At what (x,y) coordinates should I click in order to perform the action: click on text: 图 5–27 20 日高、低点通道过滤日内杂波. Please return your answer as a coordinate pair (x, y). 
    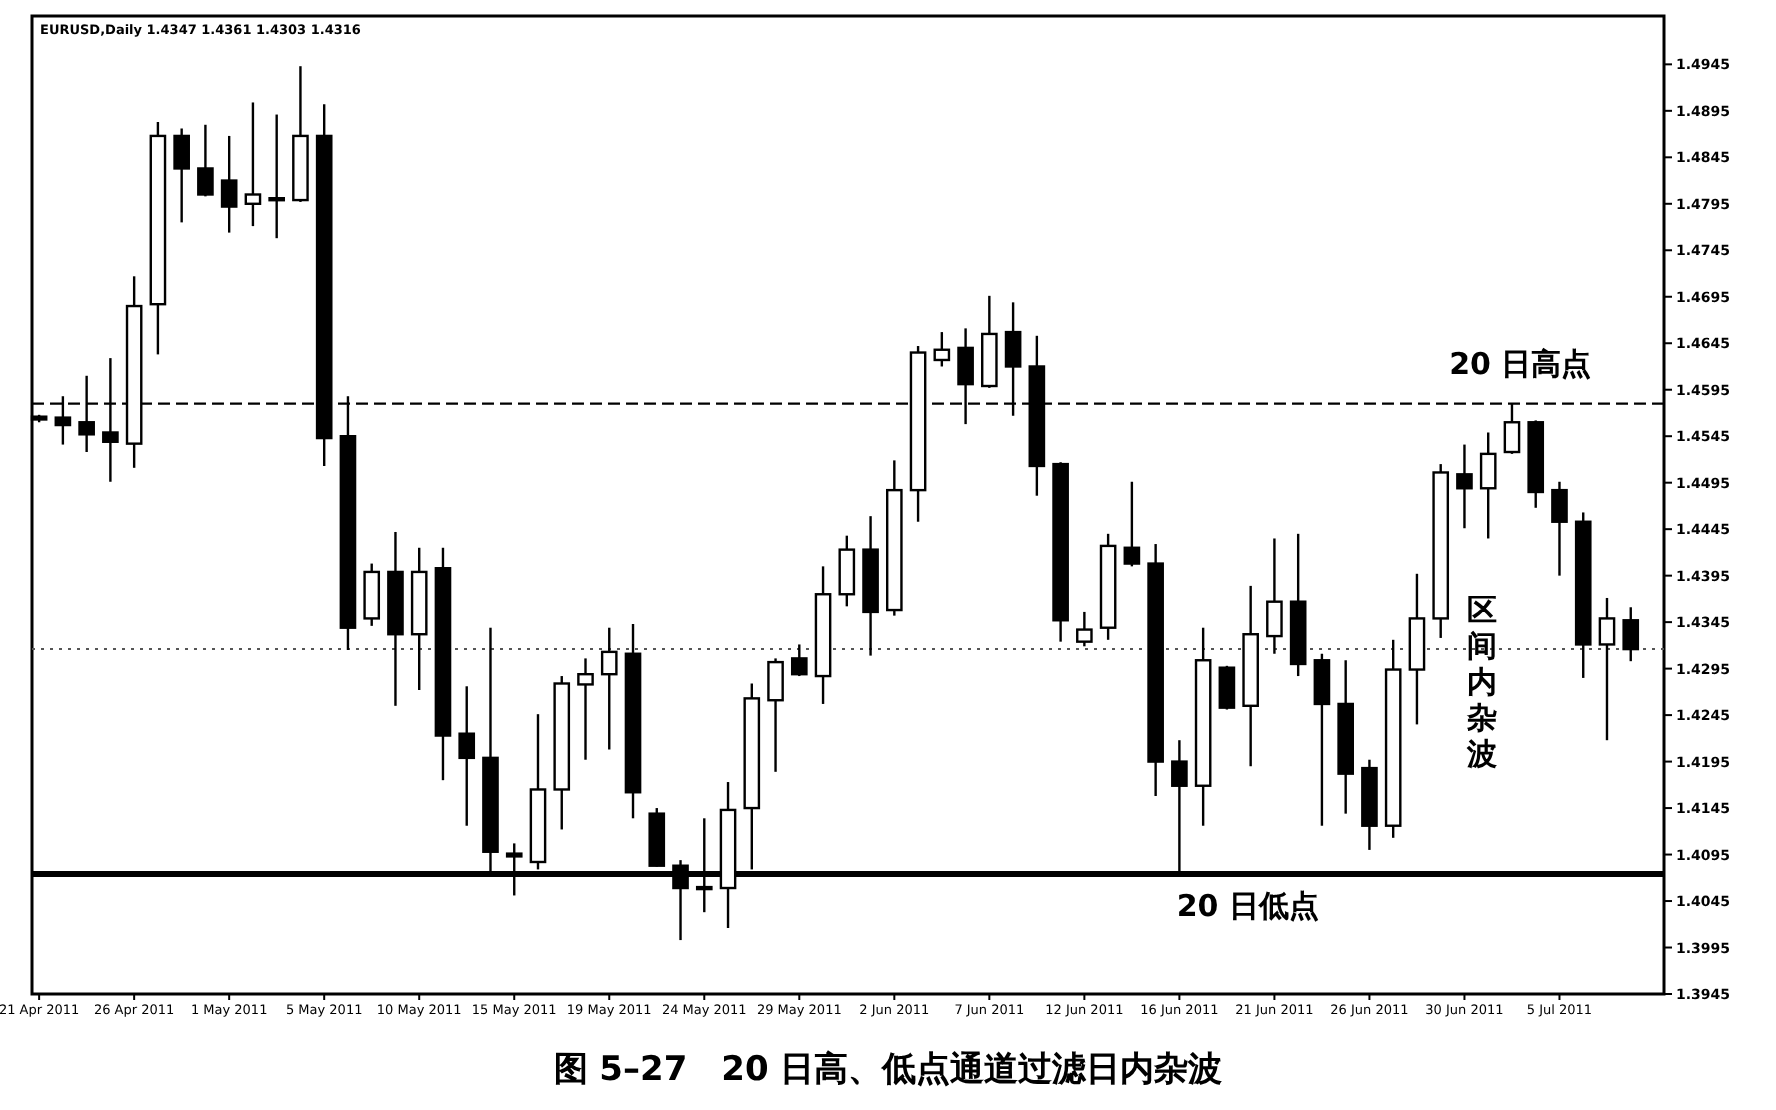
    Looking at the image, I should click on (888, 1070).